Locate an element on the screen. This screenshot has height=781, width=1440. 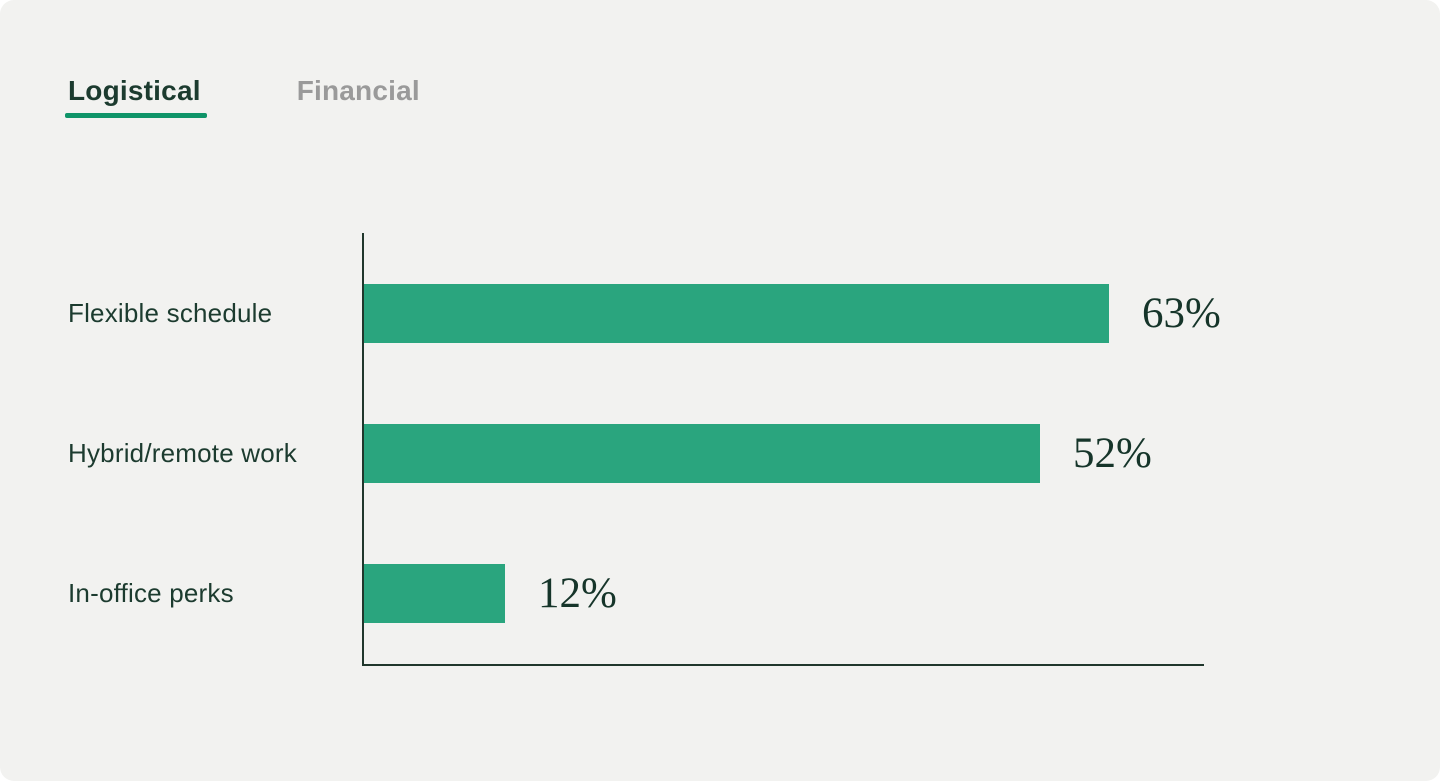
bar-row: 12% is located at coordinates (784, 593).